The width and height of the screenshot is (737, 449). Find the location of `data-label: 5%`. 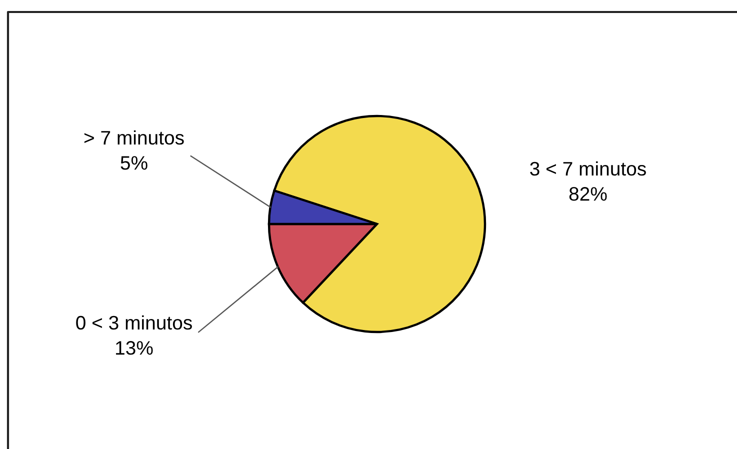

data-label: 5% is located at coordinates (134, 163).